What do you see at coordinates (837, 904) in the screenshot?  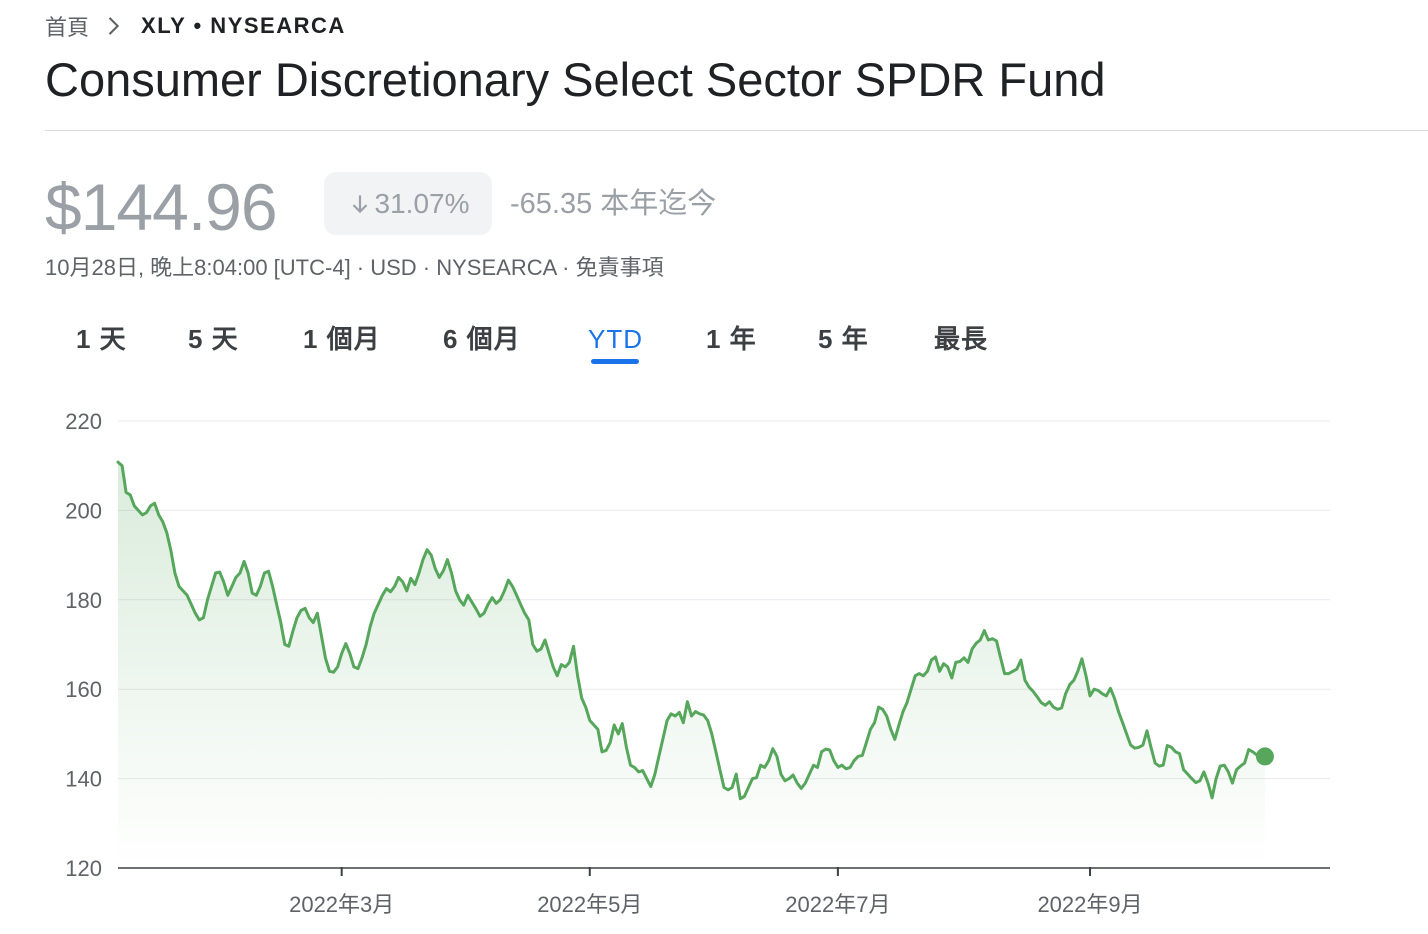 I see `x-tick-label: 2022年7月` at bounding box center [837, 904].